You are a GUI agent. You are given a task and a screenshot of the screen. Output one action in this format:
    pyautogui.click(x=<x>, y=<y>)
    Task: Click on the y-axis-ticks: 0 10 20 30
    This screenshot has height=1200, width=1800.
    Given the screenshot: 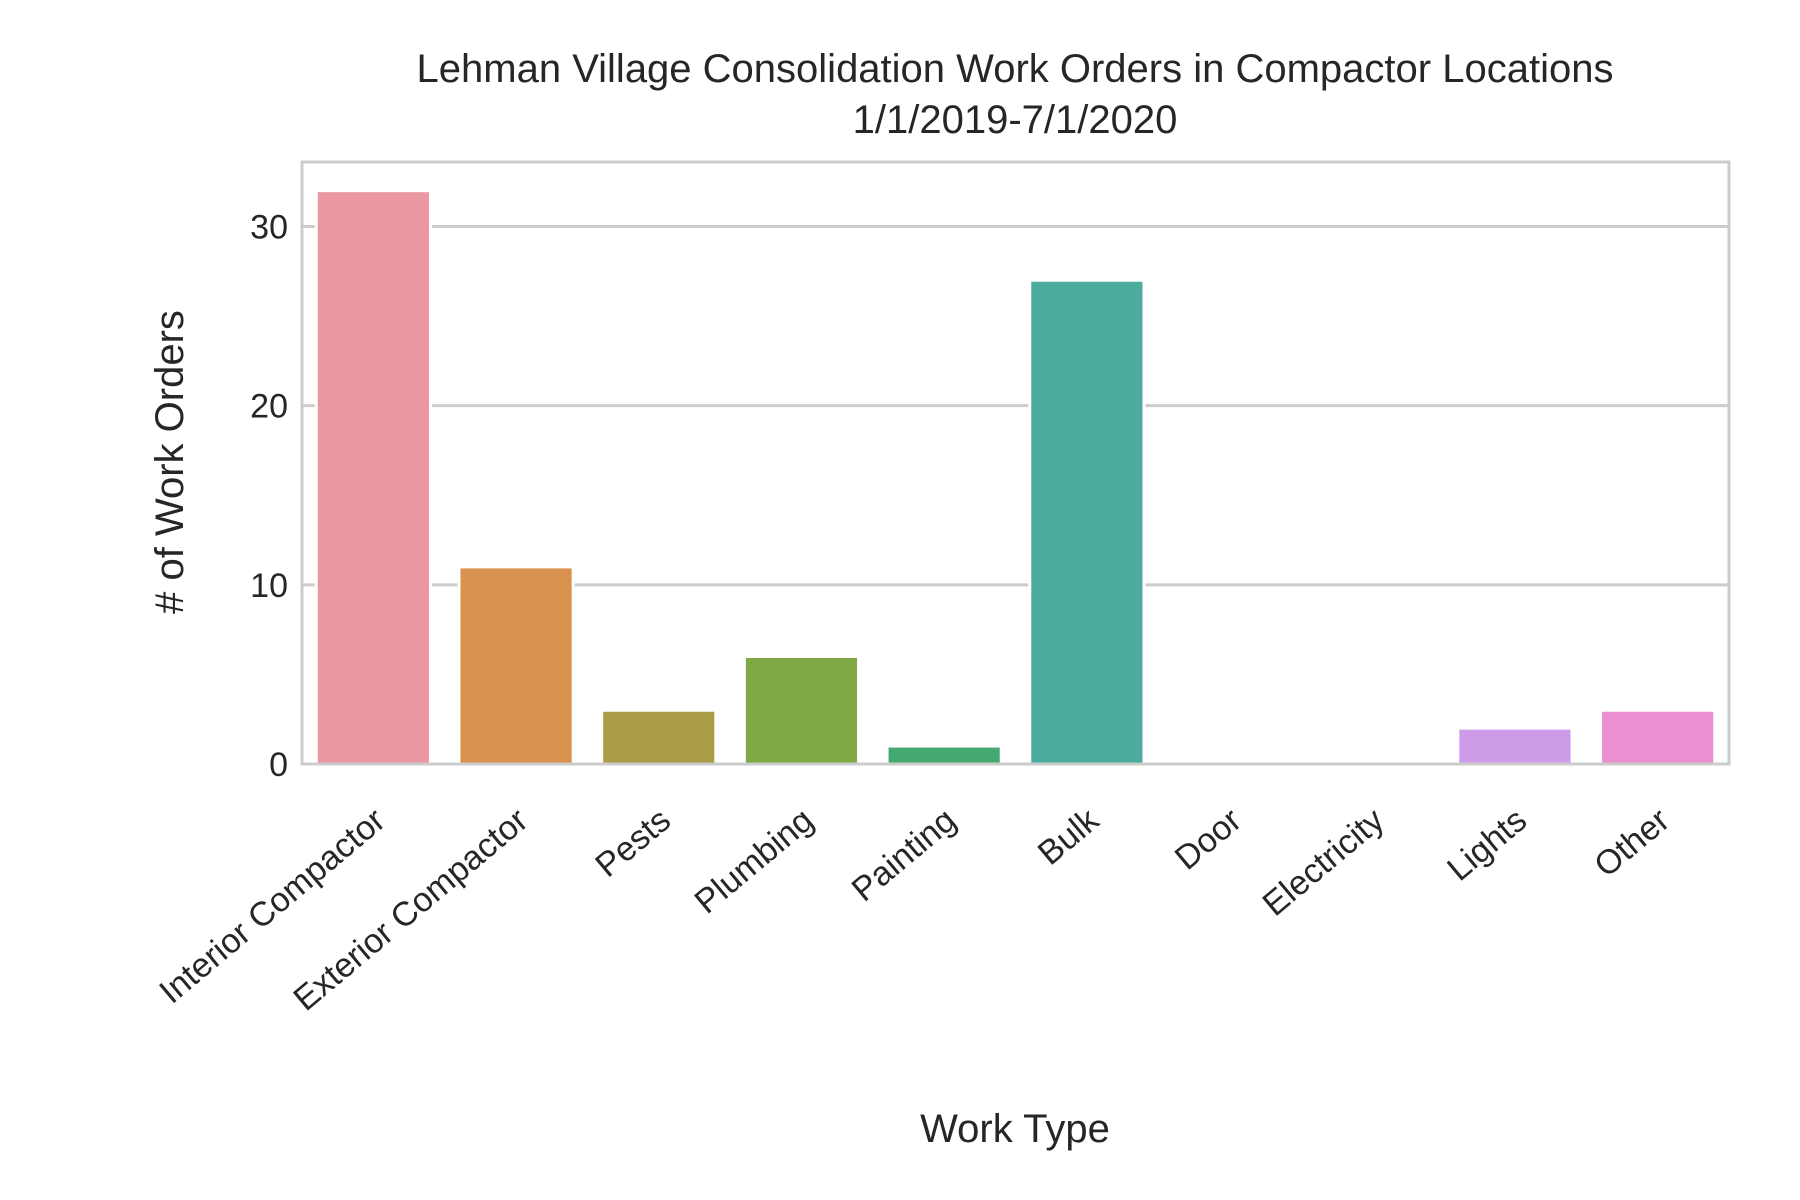 What is the action you would take?
    pyautogui.click(x=269, y=497)
    